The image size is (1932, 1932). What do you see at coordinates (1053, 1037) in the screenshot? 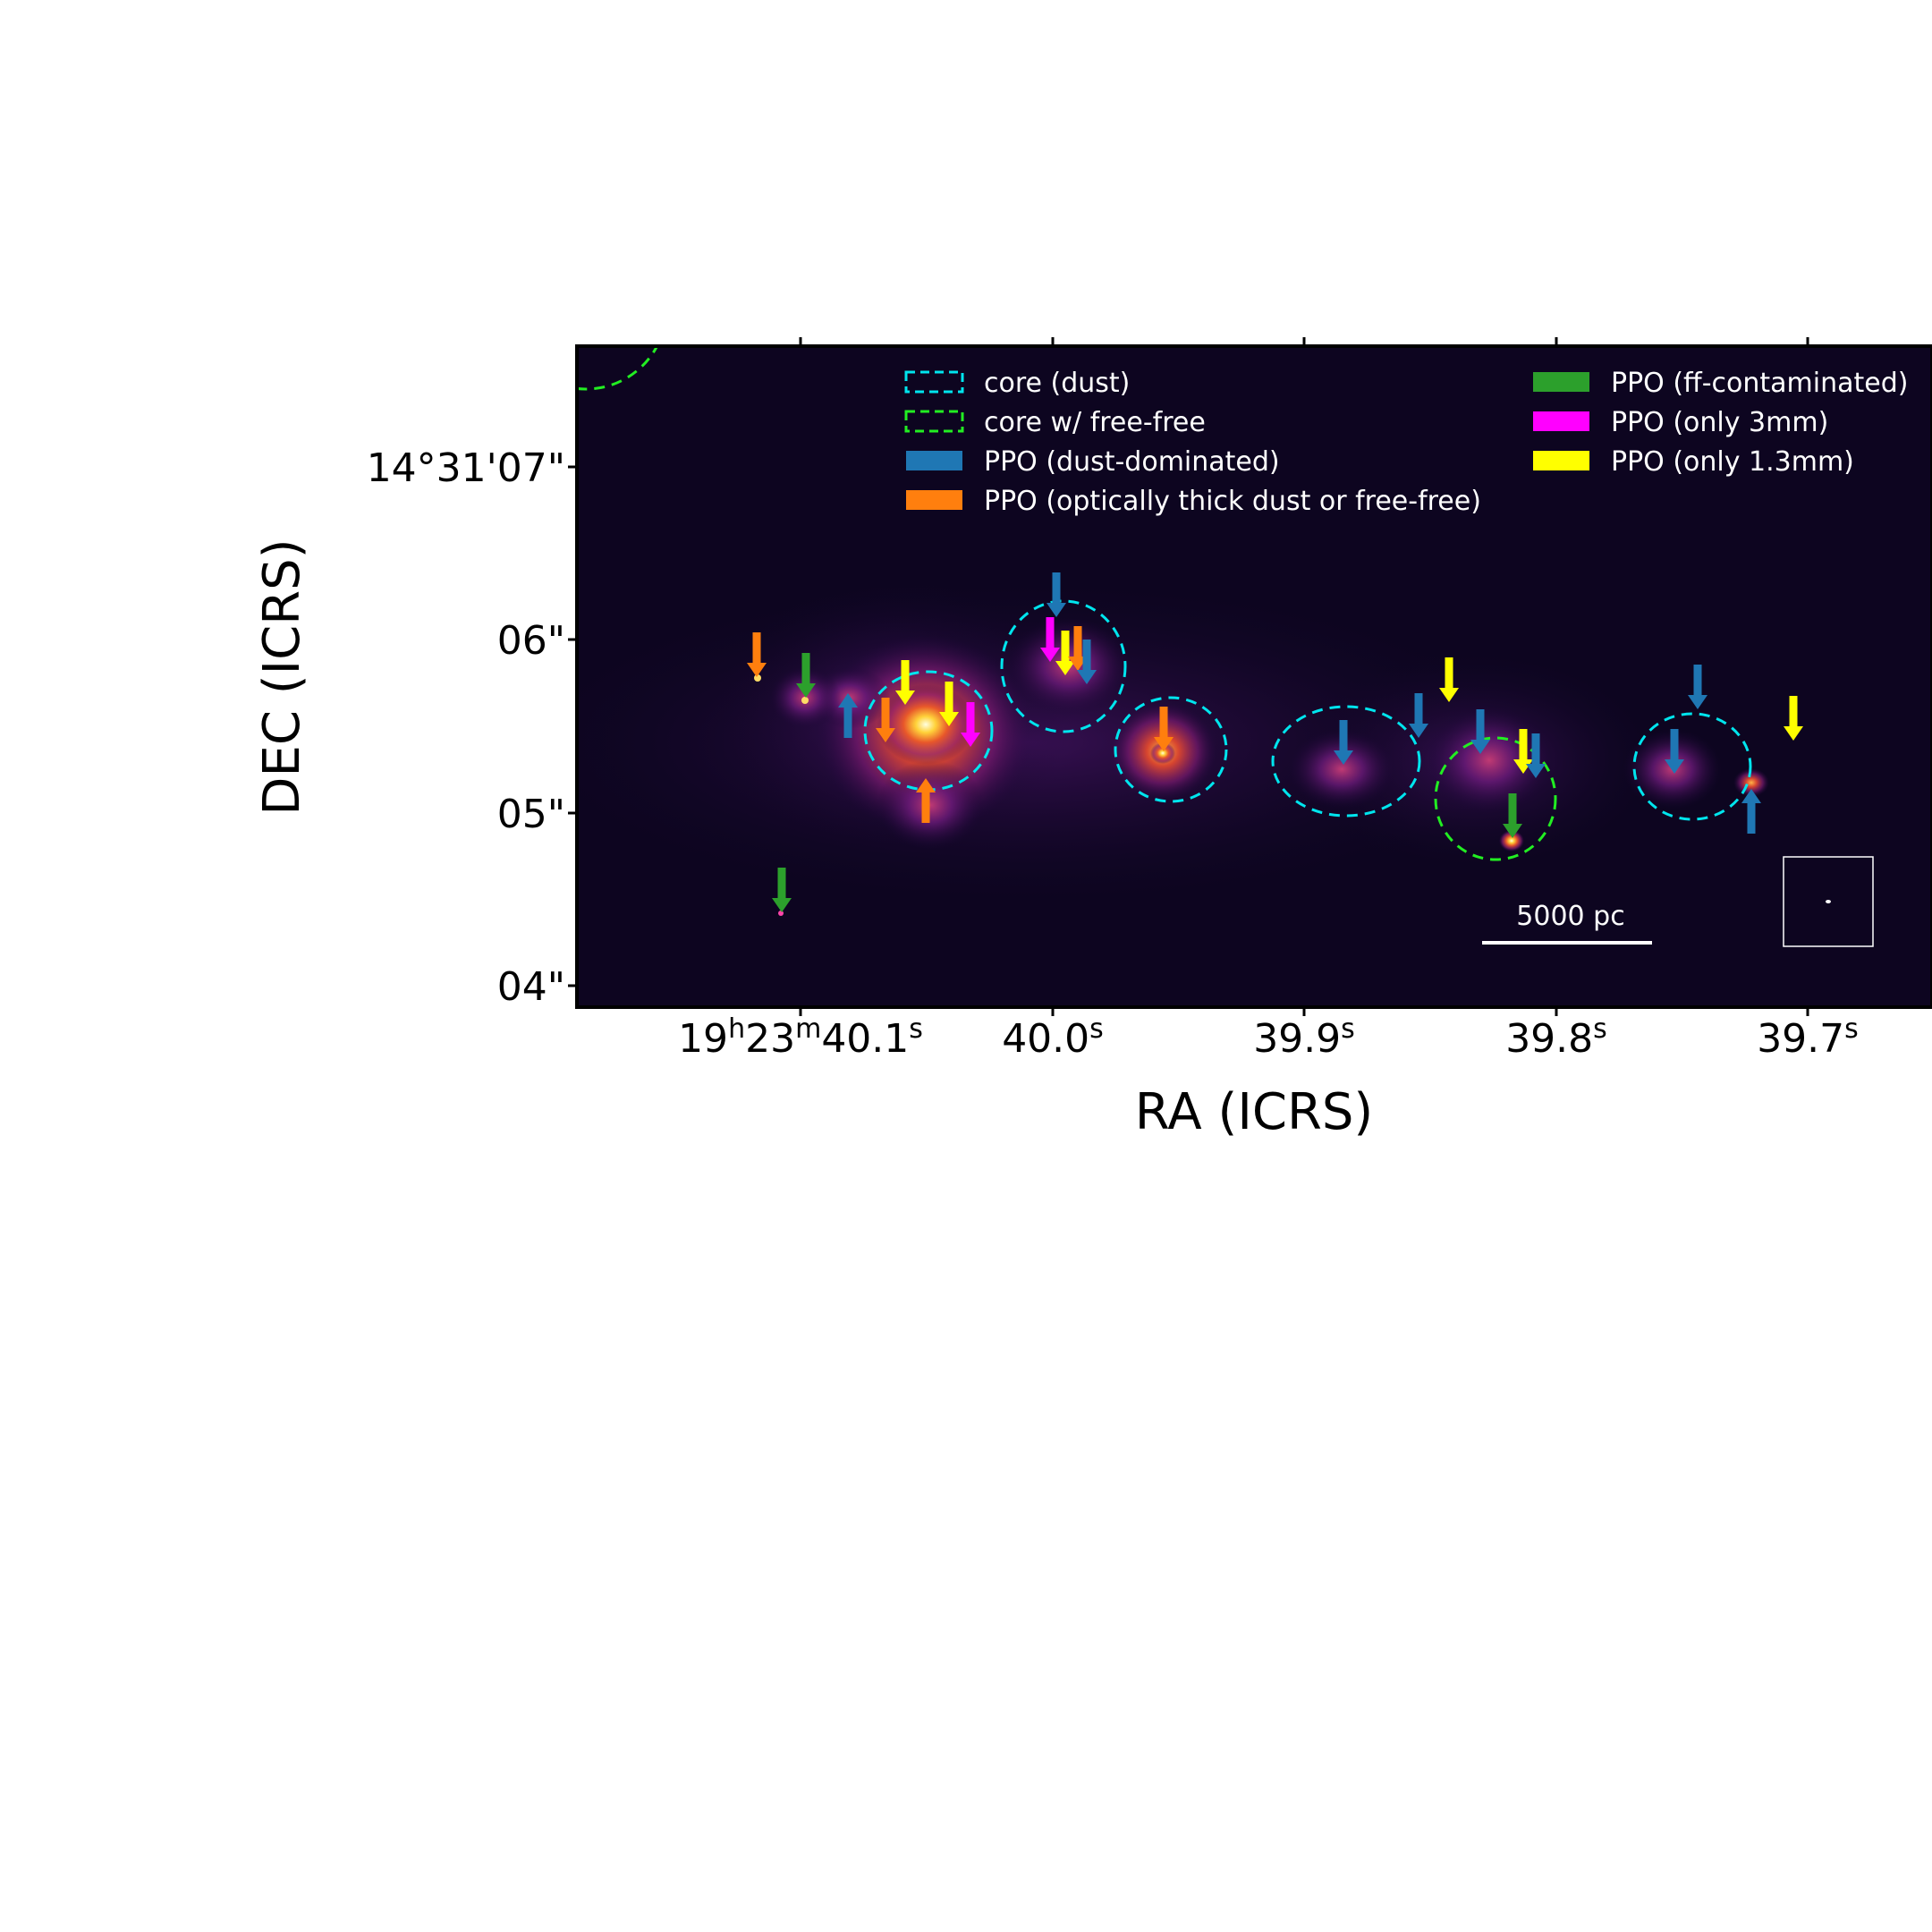
I see `x-tick-label: 40.0s​` at bounding box center [1053, 1037].